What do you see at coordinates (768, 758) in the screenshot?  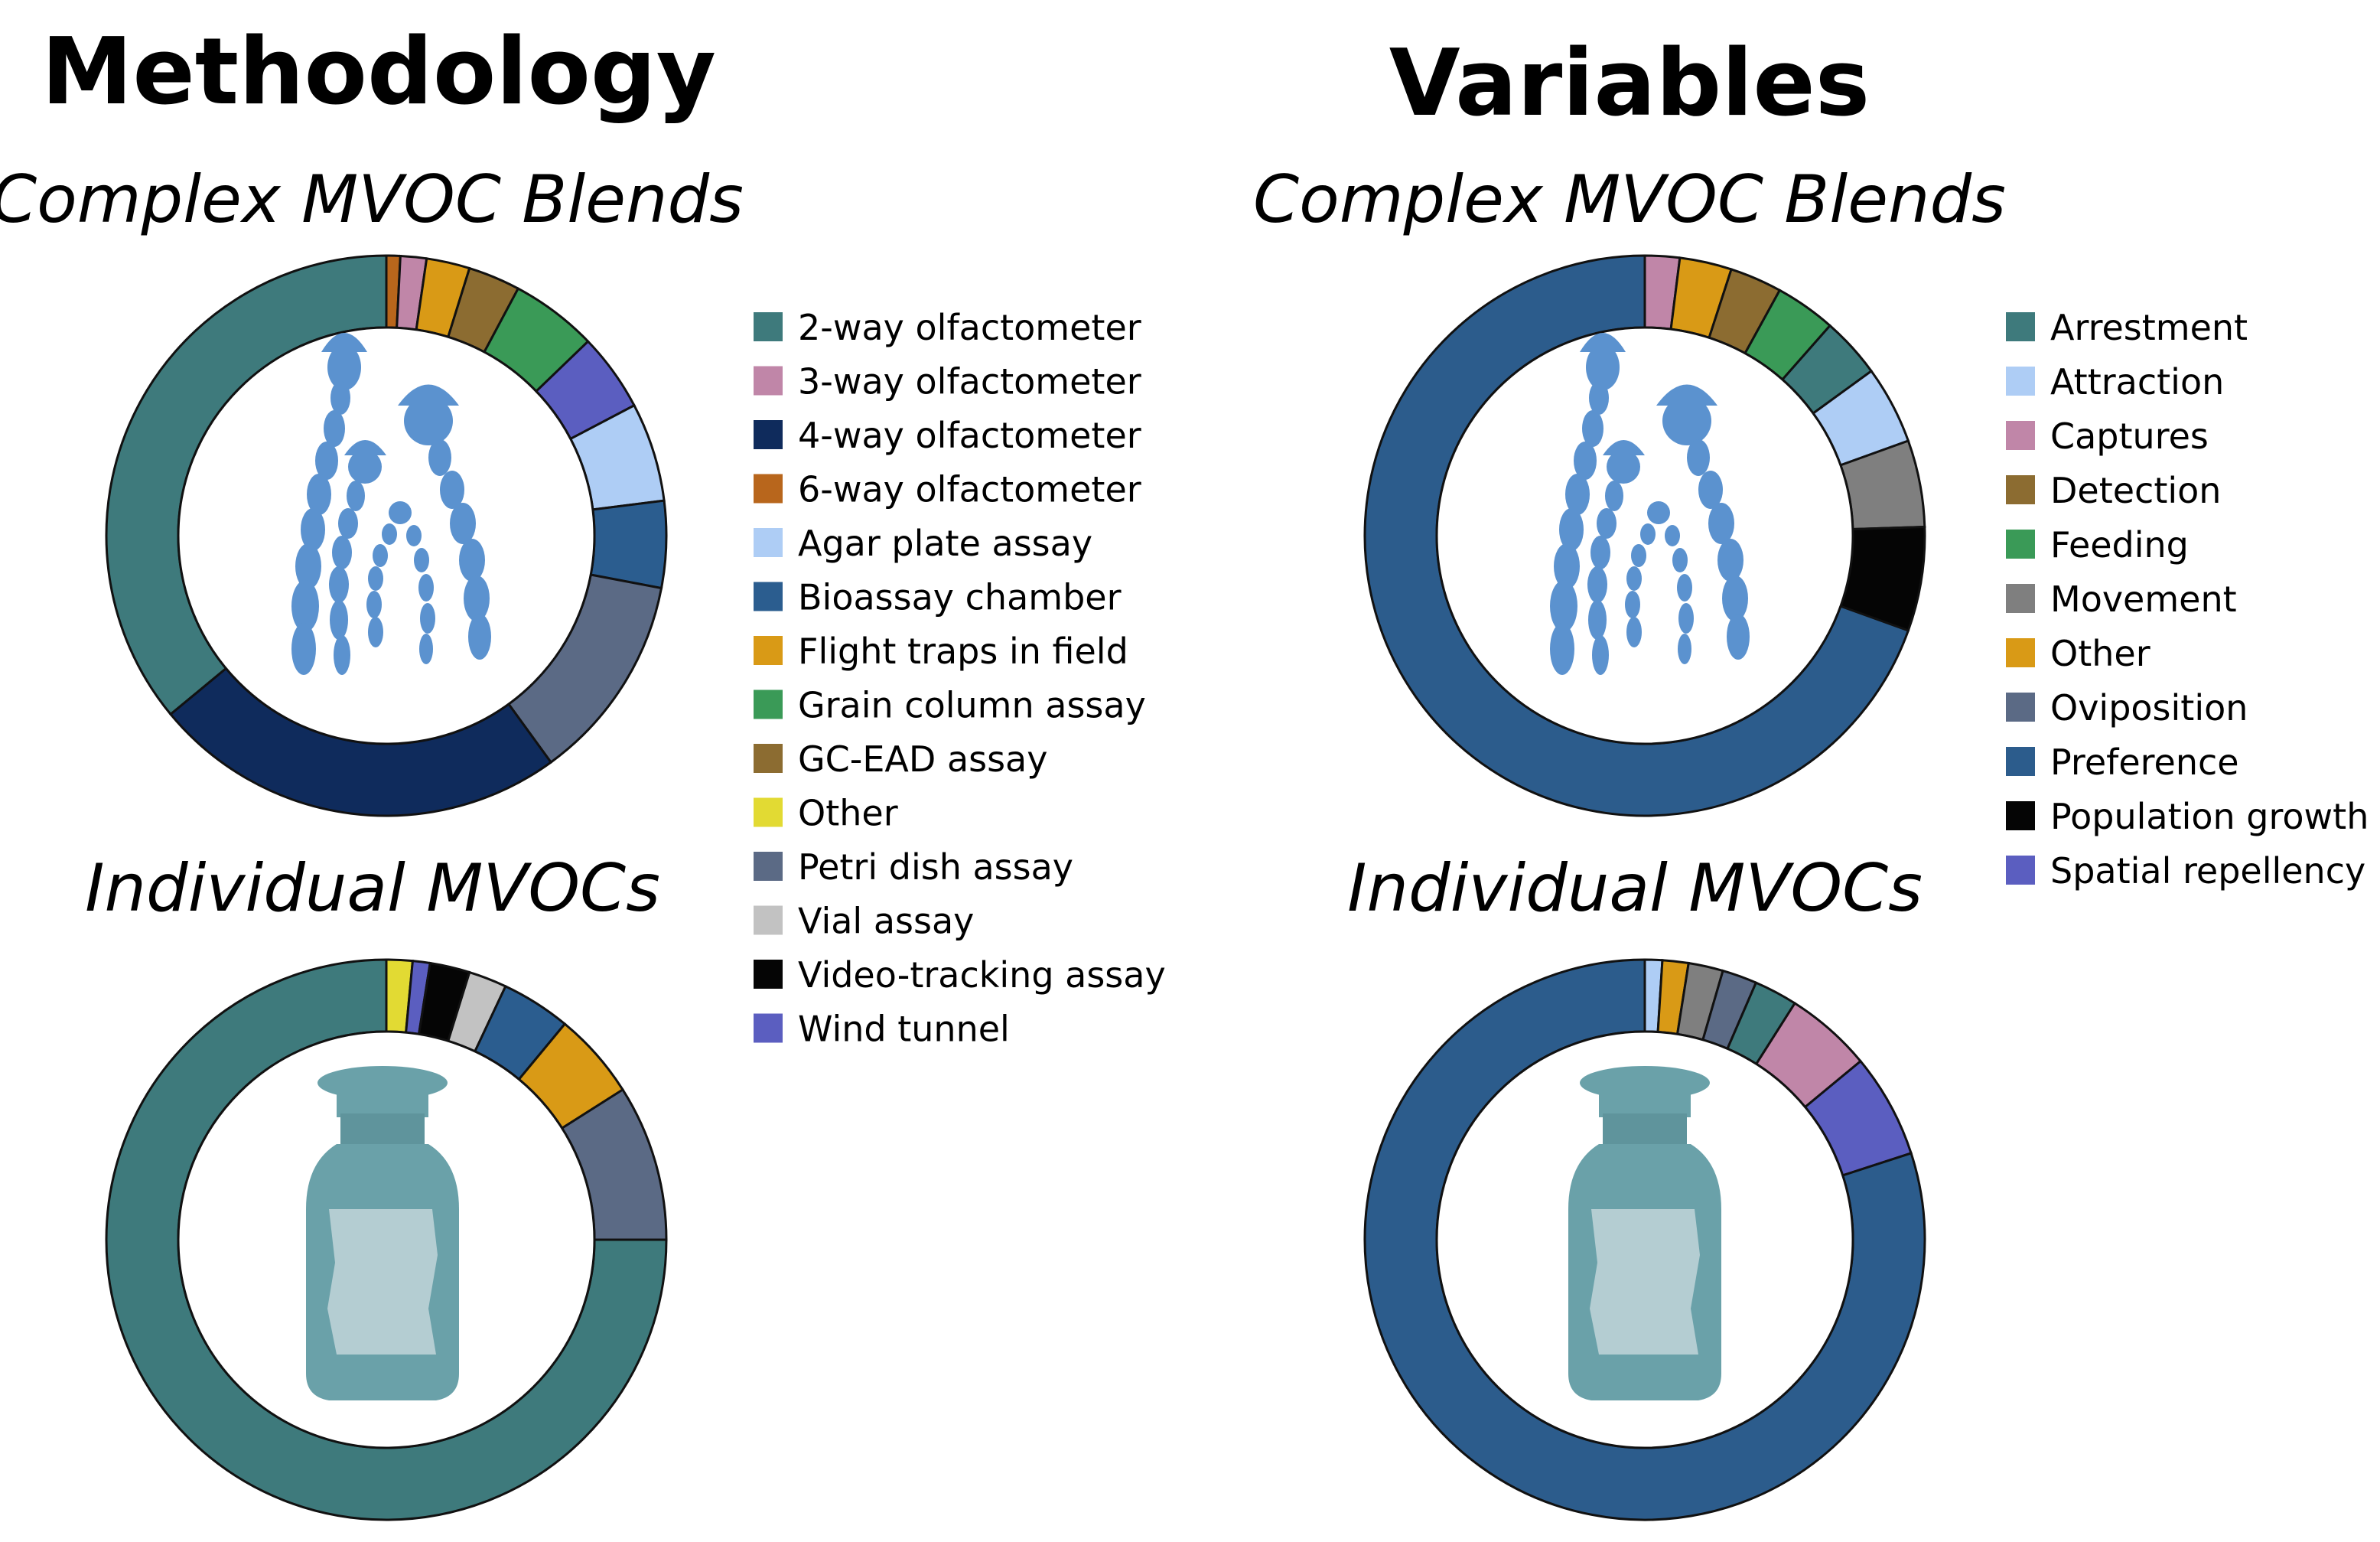 I see `legend-swatch-gc-ead-assay` at bounding box center [768, 758].